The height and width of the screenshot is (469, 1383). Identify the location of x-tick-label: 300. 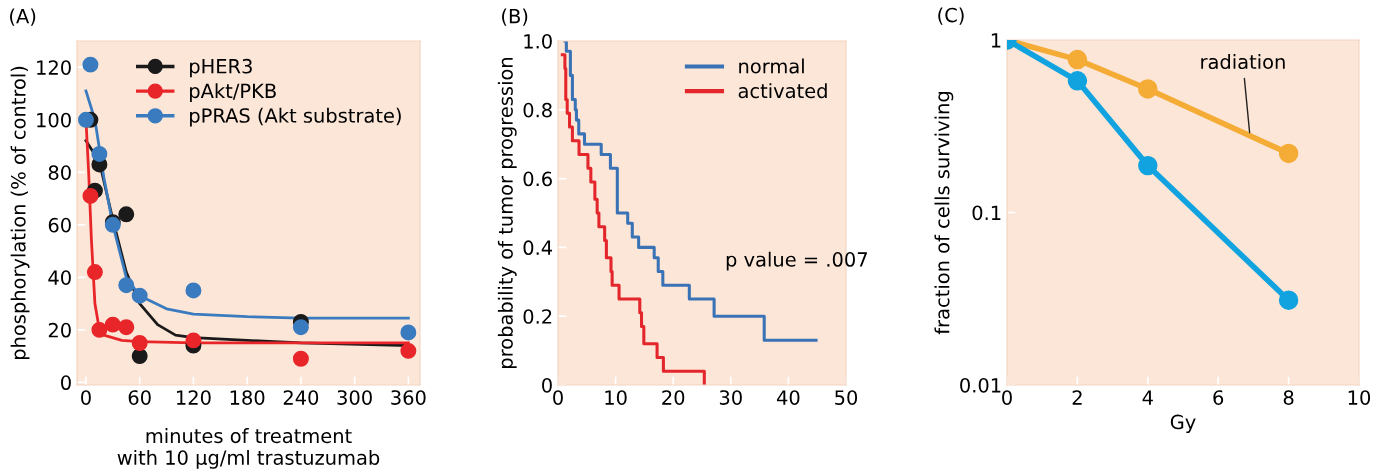
(354, 397).